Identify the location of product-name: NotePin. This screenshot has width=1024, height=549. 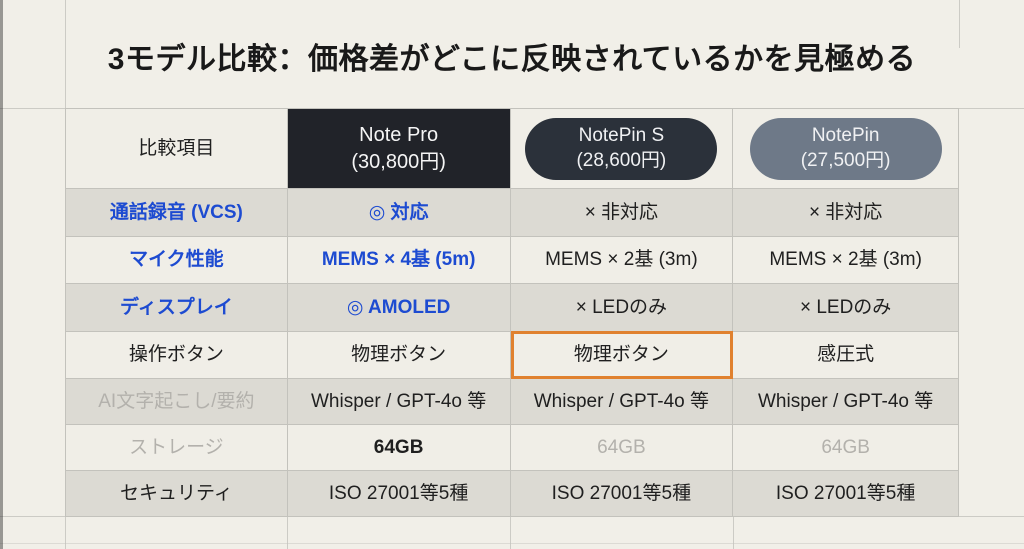
(845, 135).